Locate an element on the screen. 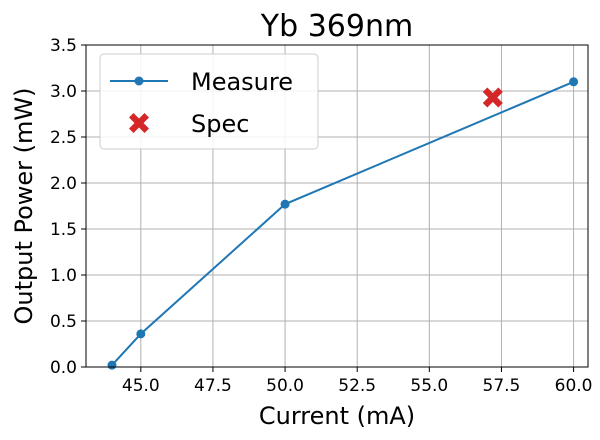  y-tick-label: 1.0 is located at coordinates (63, 276).